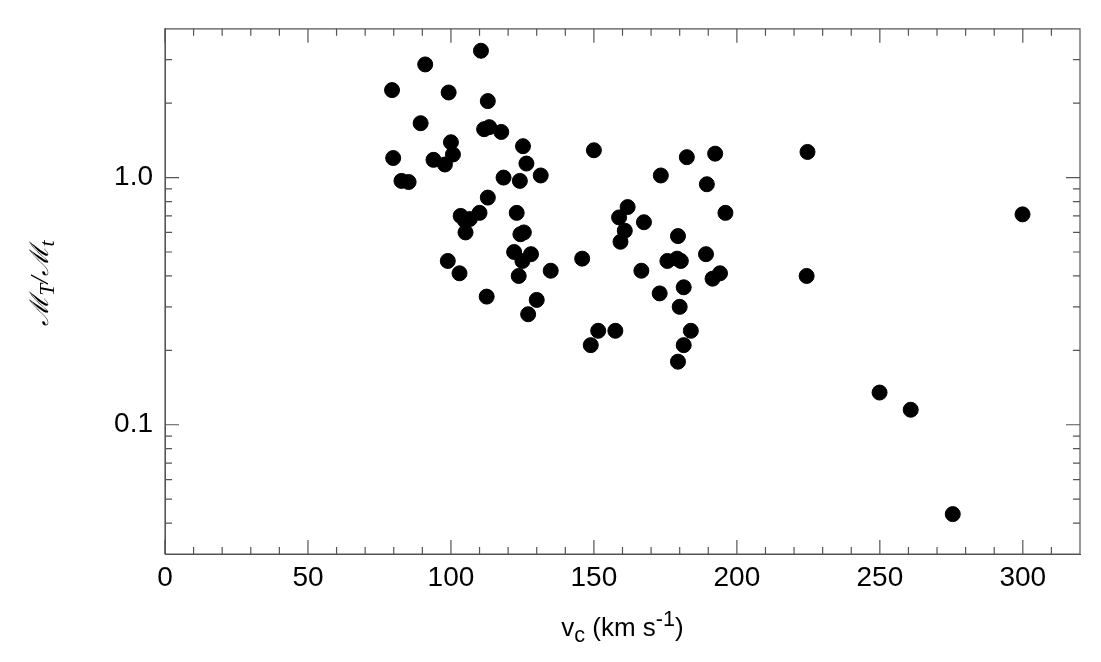 The image size is (1101, 662). I want to click on x-tick-label: 250, so click(880, 576).